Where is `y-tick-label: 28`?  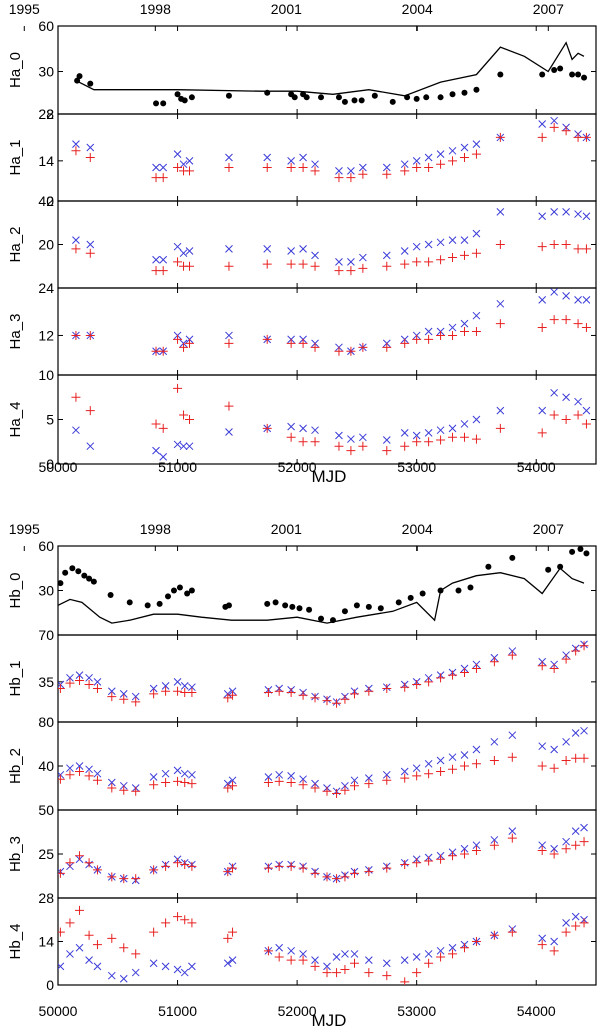
y-tick-label: 28 is located at coordinates (46, 114).